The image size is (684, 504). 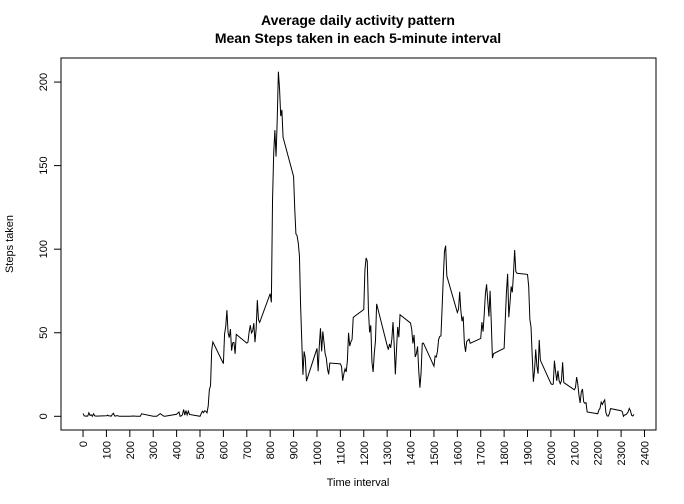 What do you see at coordinates (44, 249) in the screenshot?
I see `y-tick-label: 100` at bounding box center [44, 249].